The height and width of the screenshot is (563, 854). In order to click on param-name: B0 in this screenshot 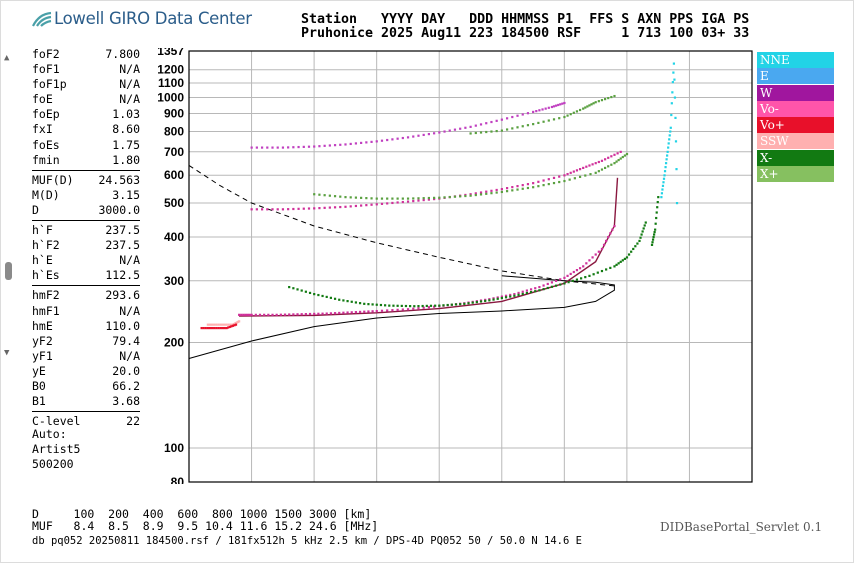, I will do `click(39, 385)`.